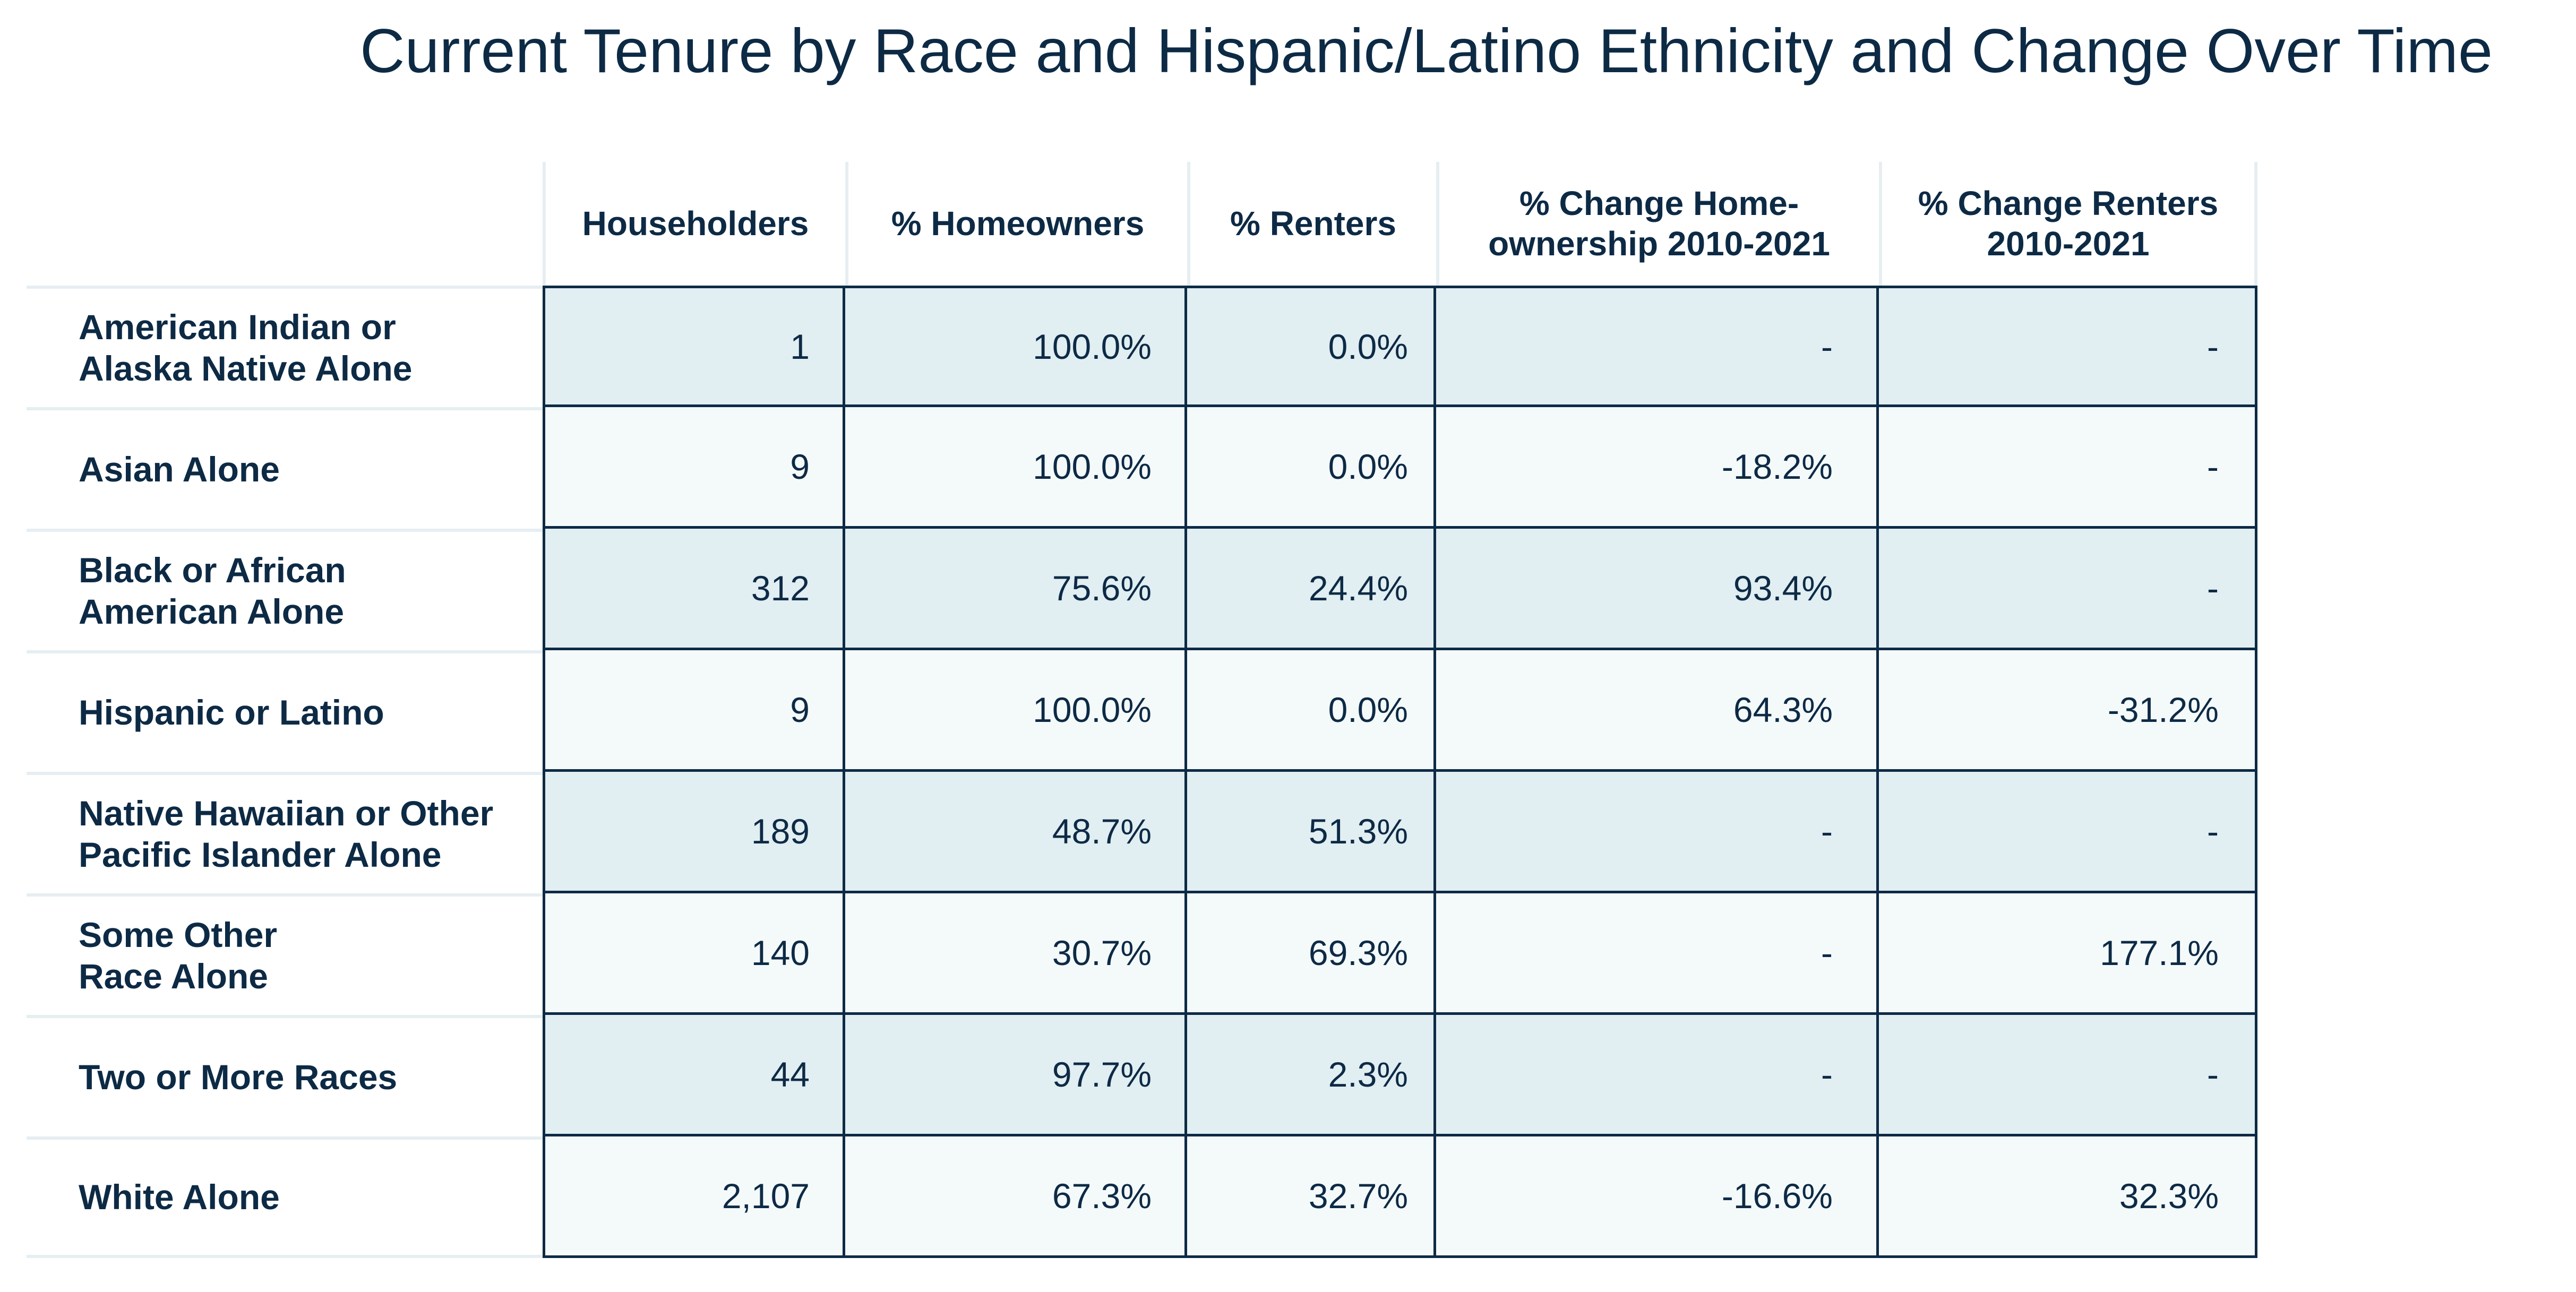 This screenshot has width=2576, height=1292. Describe the element at coordinates (1015, 831) in the screenshot. I see `table-cell: 48.7%` at that location.